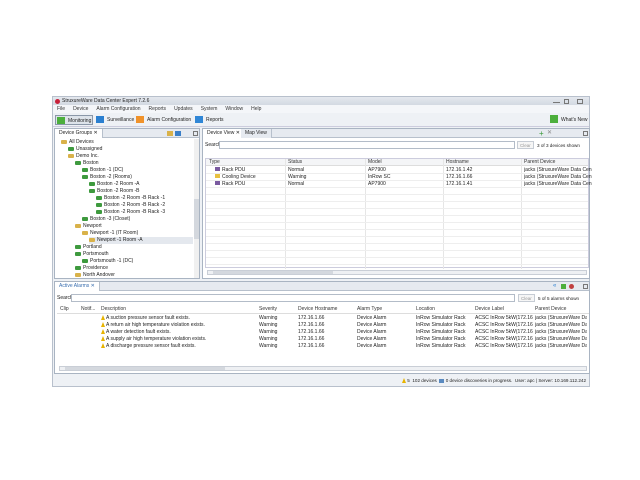 The height and width of the screenshot is (480, 640). What do you see at coordinates (318, 309) in the screenshot?
I see `column-header: Device Hostname` at bounding box center [318, 309].